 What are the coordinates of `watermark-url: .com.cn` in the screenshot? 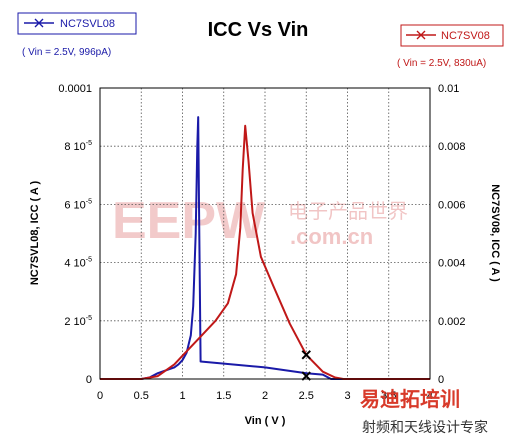 It's located at (331, 236).